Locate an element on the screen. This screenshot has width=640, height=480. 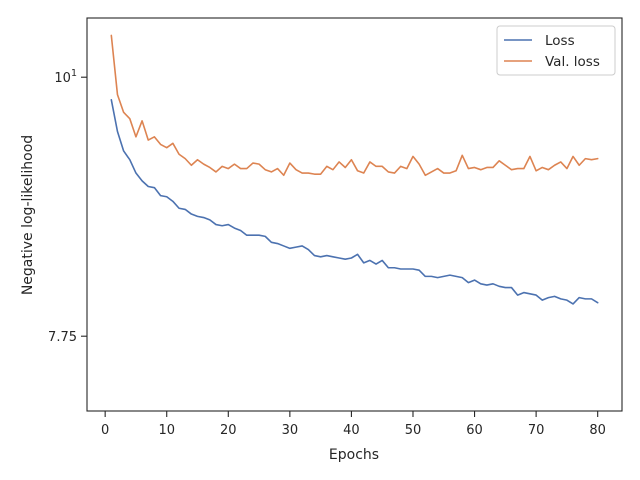
y-axis-label: Negative log-likelihood is located at coordinates (28, 215).